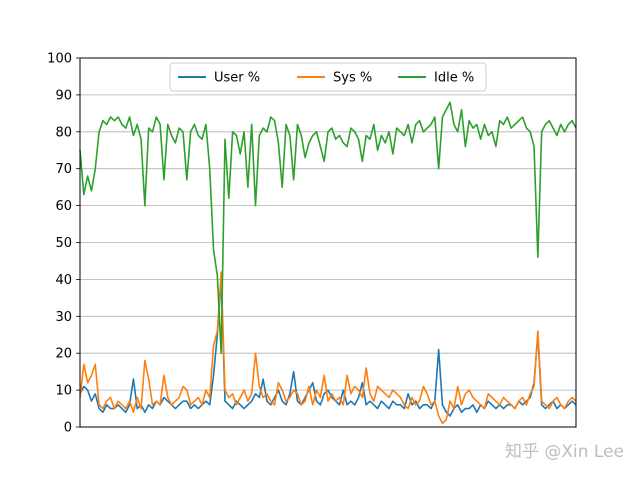  Describe the element at coordinates (237, 78) in the screenshot. I see `legend-label: User %` at that location.